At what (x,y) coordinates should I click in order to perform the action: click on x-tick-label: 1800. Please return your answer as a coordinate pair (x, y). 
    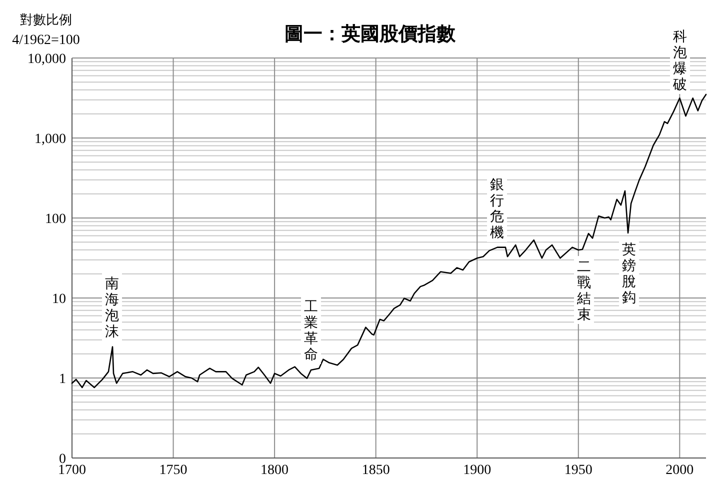
    Looking at the image, I should click on (274, 470).